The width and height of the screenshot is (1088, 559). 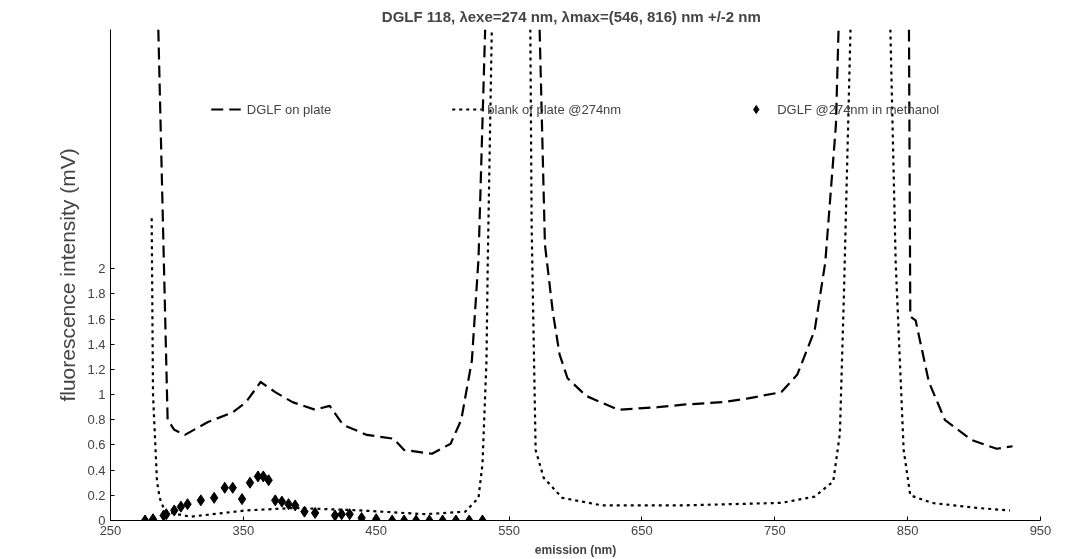 I want to click on x-tick-label: 650, so click(x=642, y=530).